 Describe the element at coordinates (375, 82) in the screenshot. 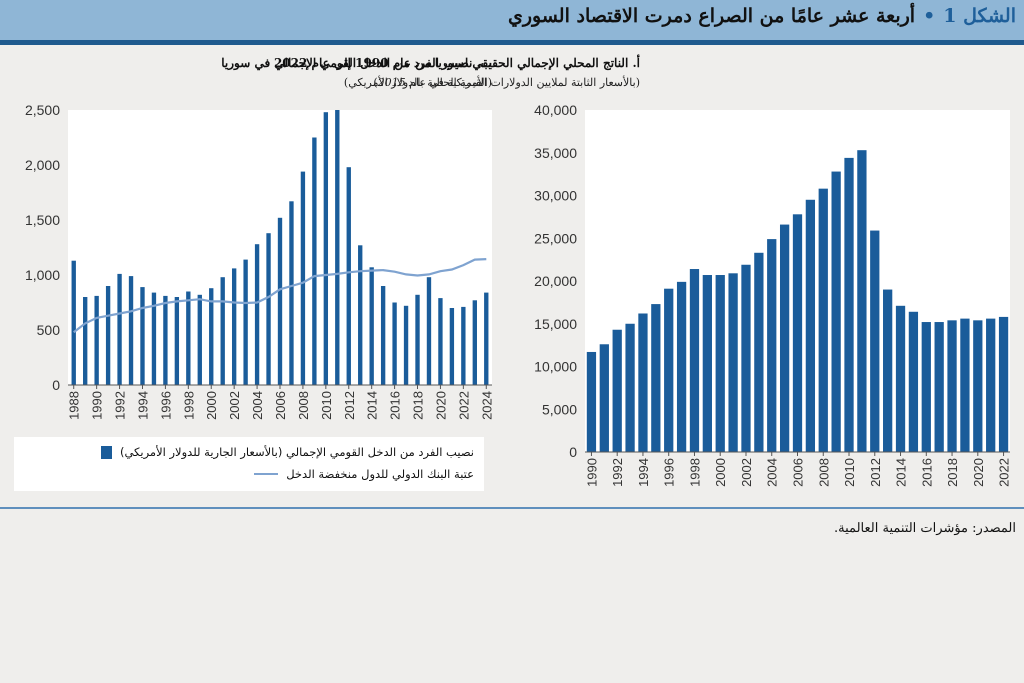

I see `panel-a-subtitle-end: )` at that location.